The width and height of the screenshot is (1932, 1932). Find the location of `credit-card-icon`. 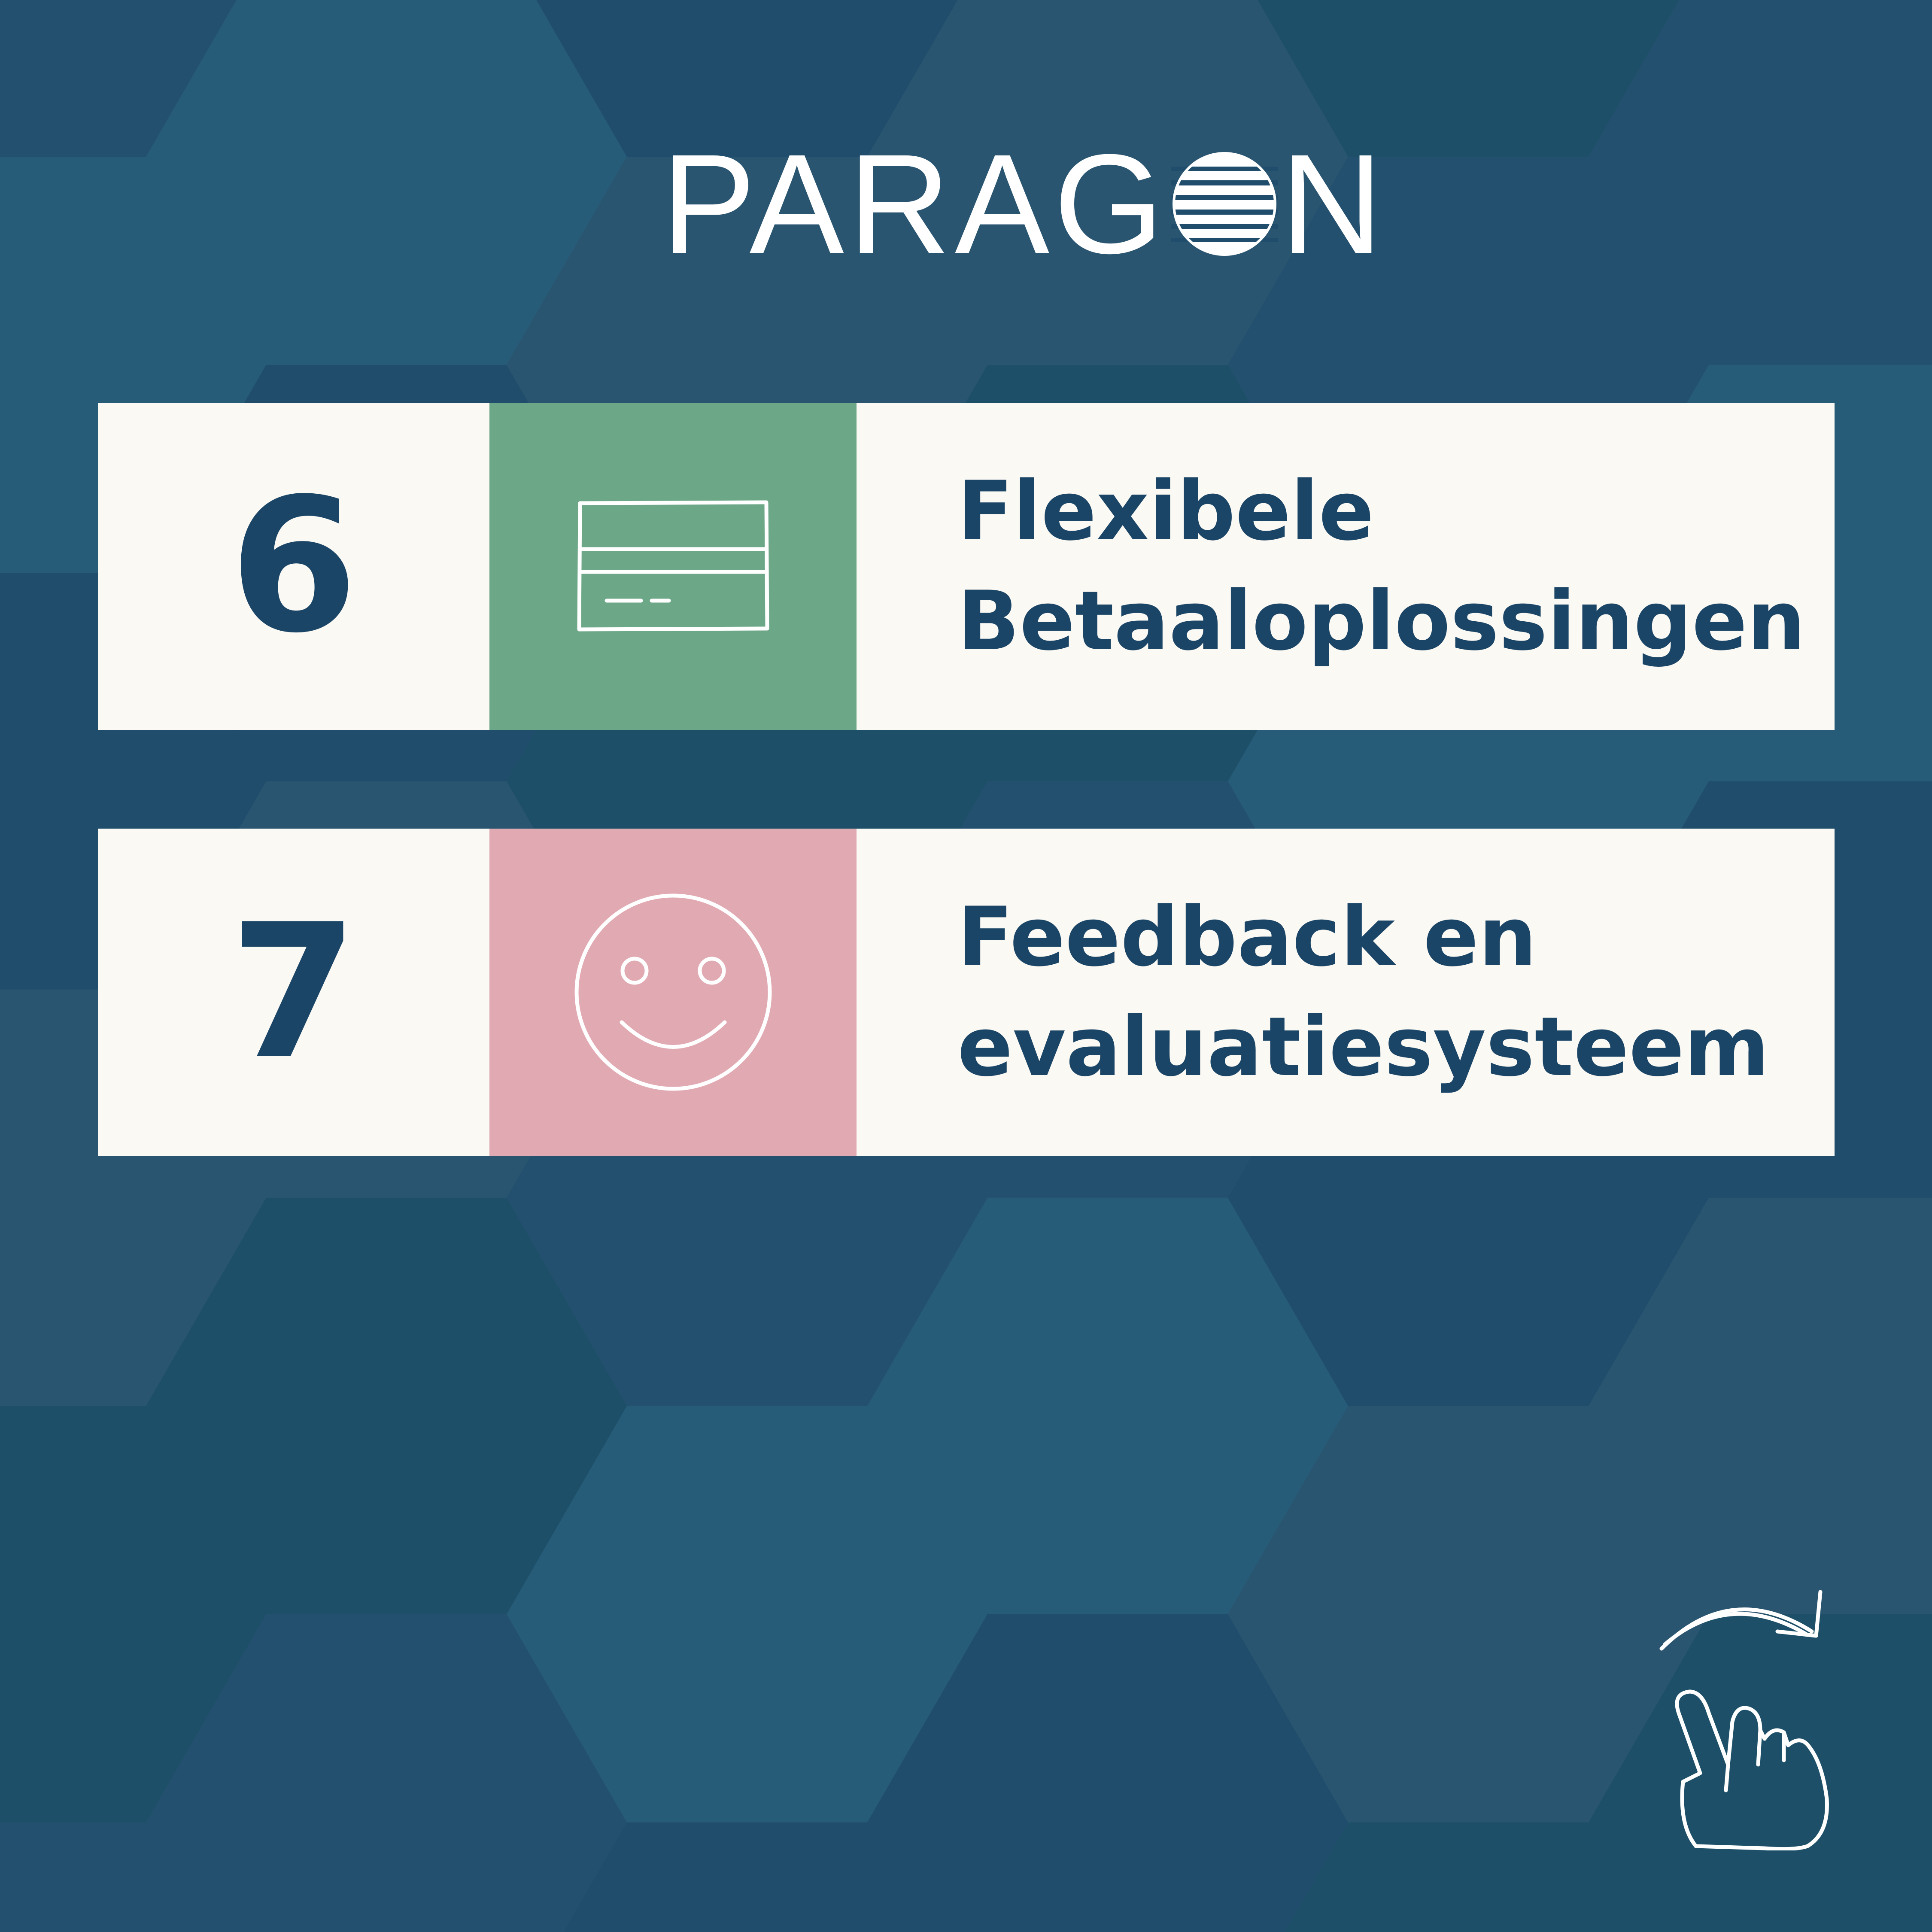

credit-card-icon is located at coordinates (673, 566).